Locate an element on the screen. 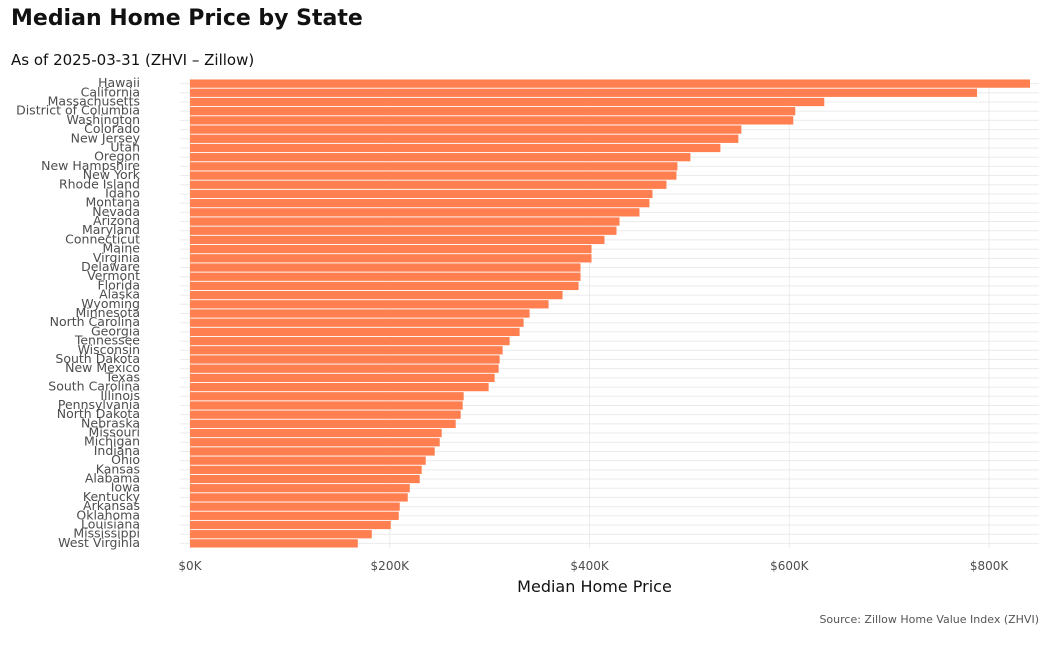 The width and height of the screenshot is (1050, 648). y-tick-label: Missouri is located at coordinates (114, 432).